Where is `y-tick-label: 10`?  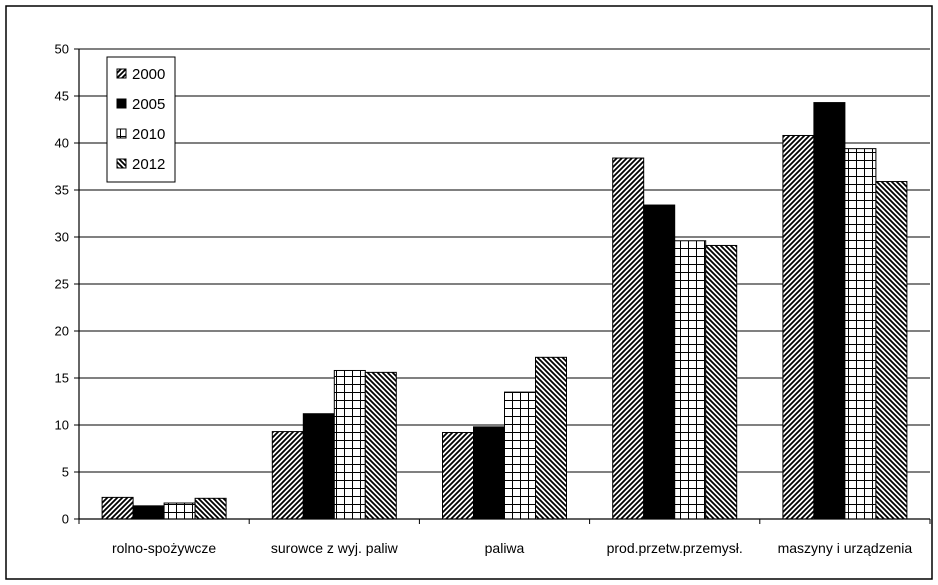
y-tick-label: 10 is located at coordinates (62, 425).